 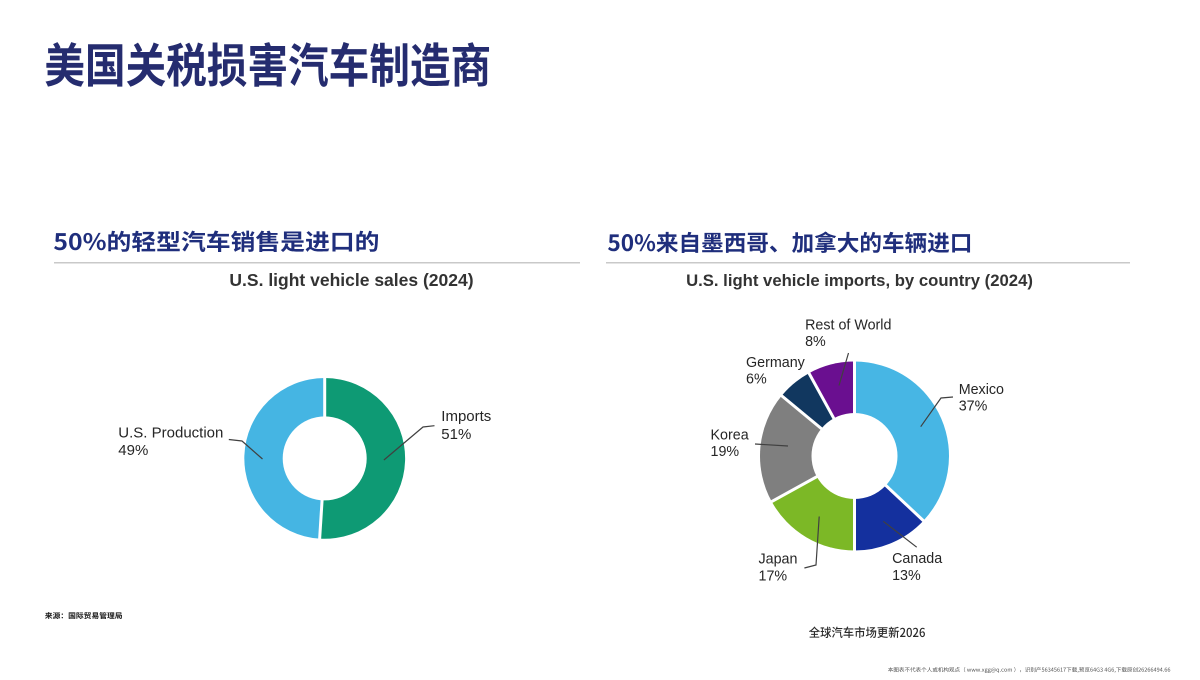 What do you see at coordinates (456, 434) in the screenshot?
I see `svg-text: 51%` at bounding box center [456, 434].